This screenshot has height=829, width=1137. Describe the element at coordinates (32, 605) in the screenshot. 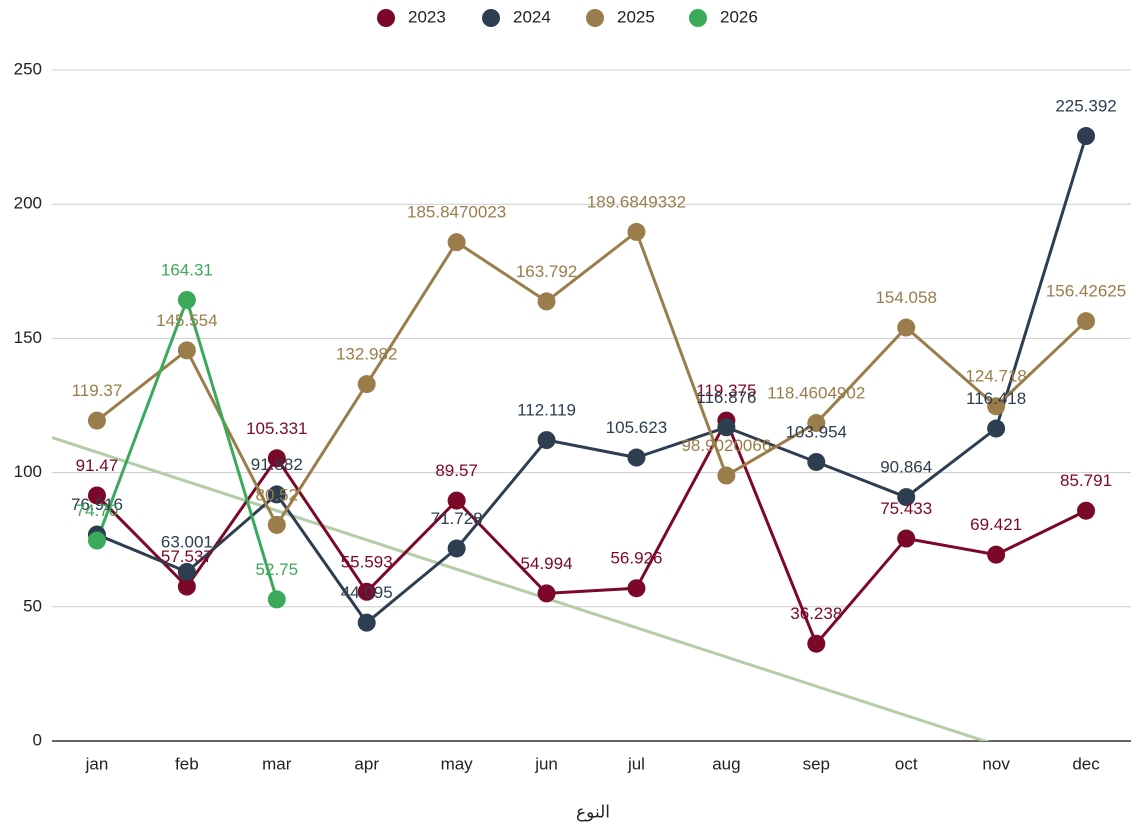

I see `y-tick-label: 50` at that location.